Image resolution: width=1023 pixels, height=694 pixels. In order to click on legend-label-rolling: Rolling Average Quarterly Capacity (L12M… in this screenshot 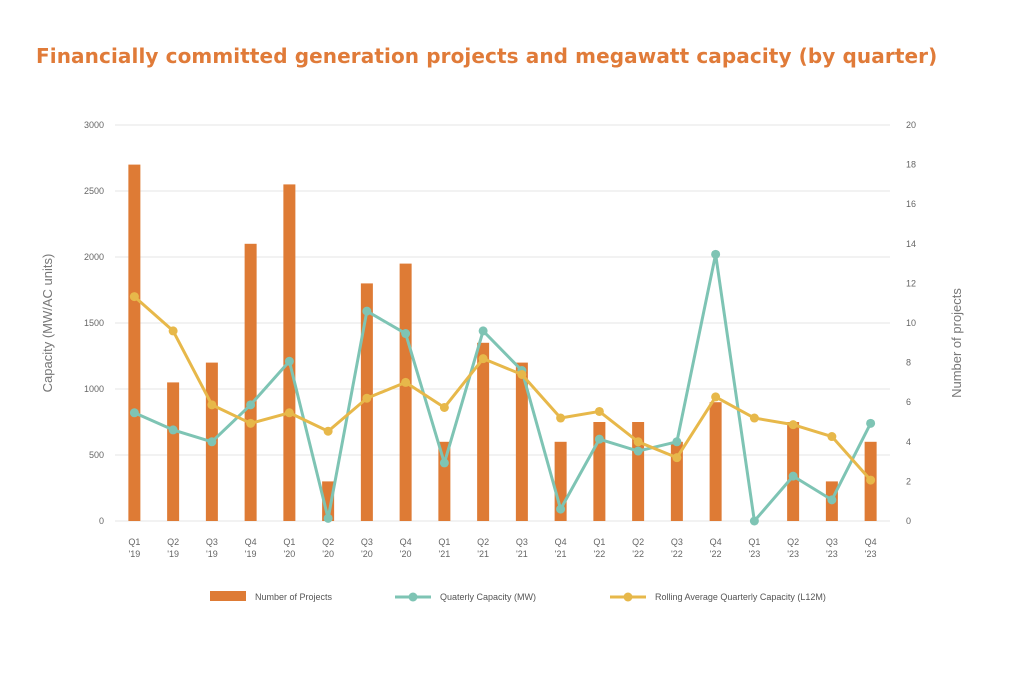, I will do `click(740, 597)`.